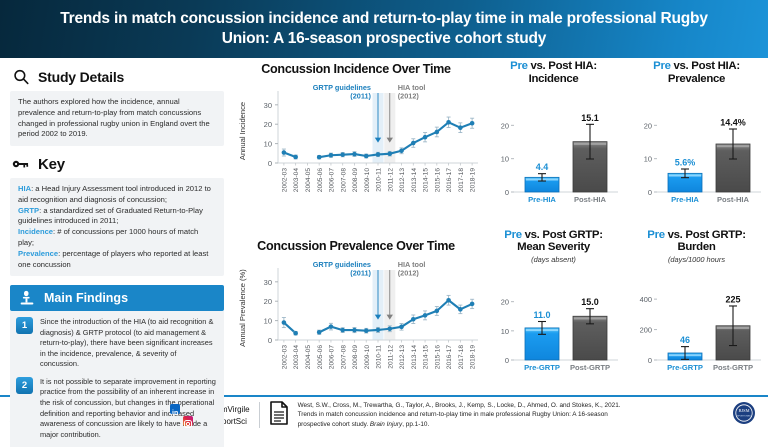 This screenshot has height=447, width=768. I want to click on svg-text: in, so click(175, 413).